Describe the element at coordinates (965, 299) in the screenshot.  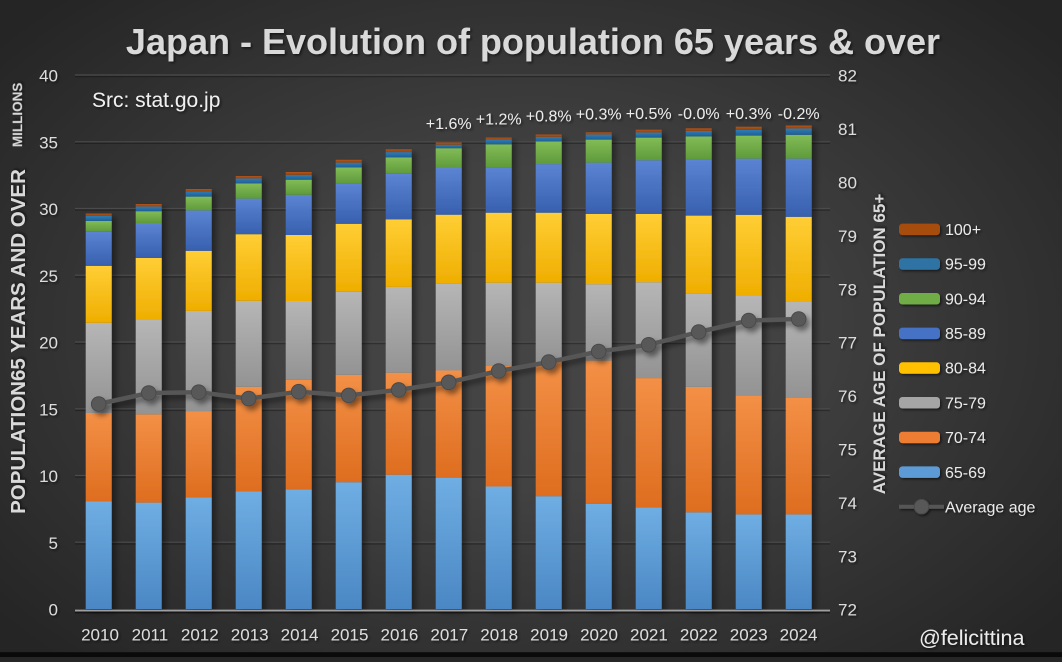
I see `svg-text: 90-94` at that location.